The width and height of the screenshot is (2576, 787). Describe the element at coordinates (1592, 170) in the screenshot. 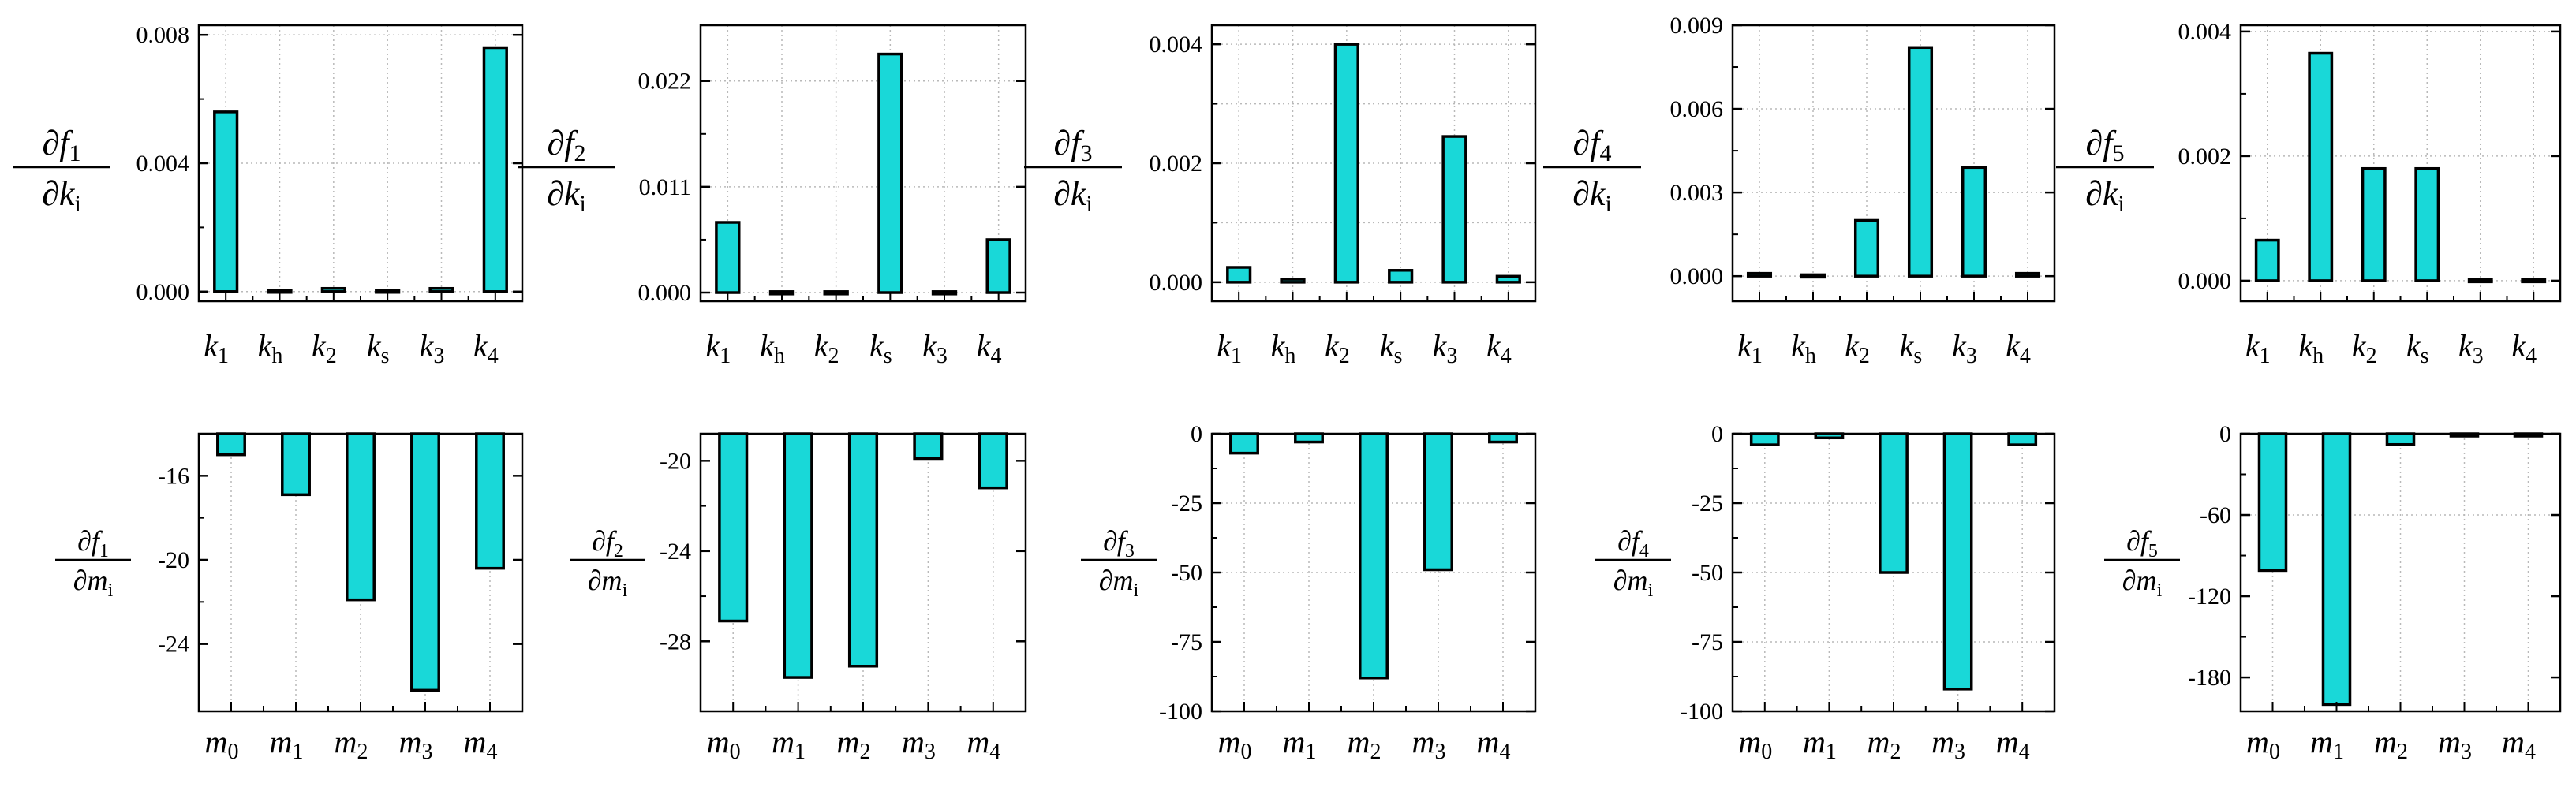

I see `y-axis-label: ∂f4 ∂ki` at that location.